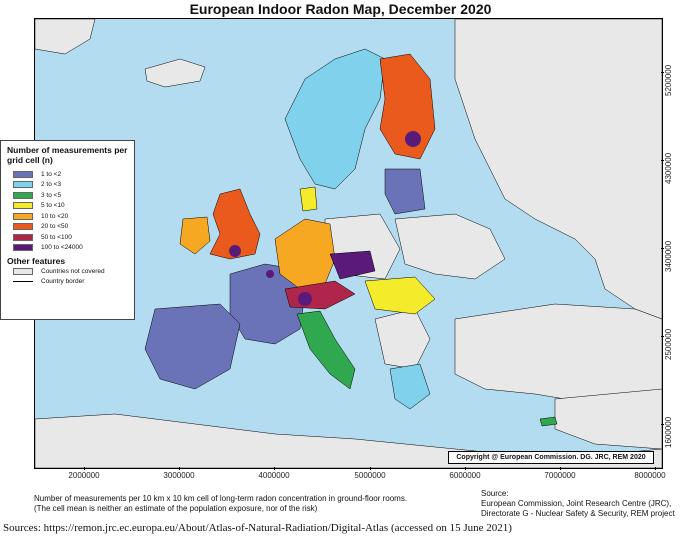 The image size is (681, 539). I want to click on x-tick-label: 4000000, so click(274, 475).